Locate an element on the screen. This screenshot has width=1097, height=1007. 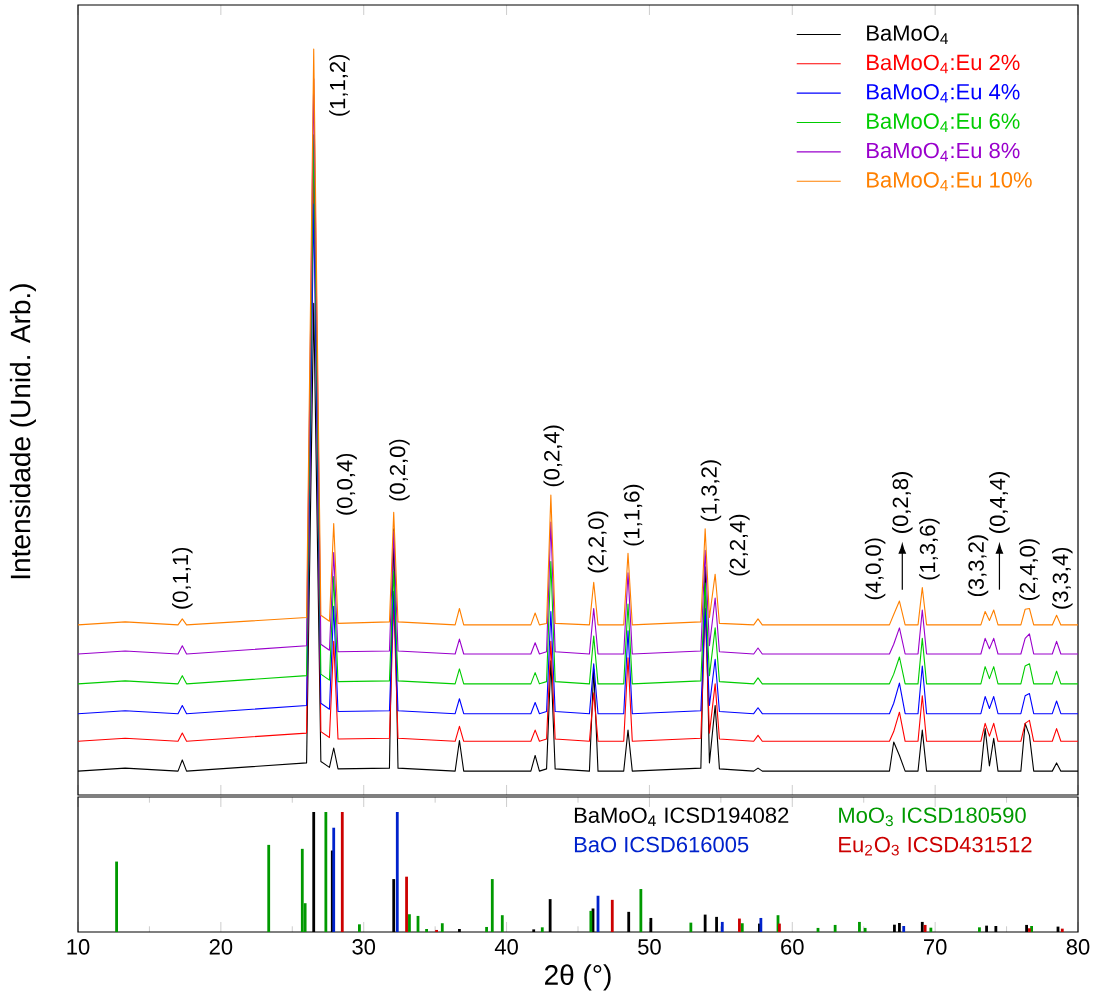
legend-label: BaMoO$_{4}$:Eu 4% is located at coordinates (943, 93).